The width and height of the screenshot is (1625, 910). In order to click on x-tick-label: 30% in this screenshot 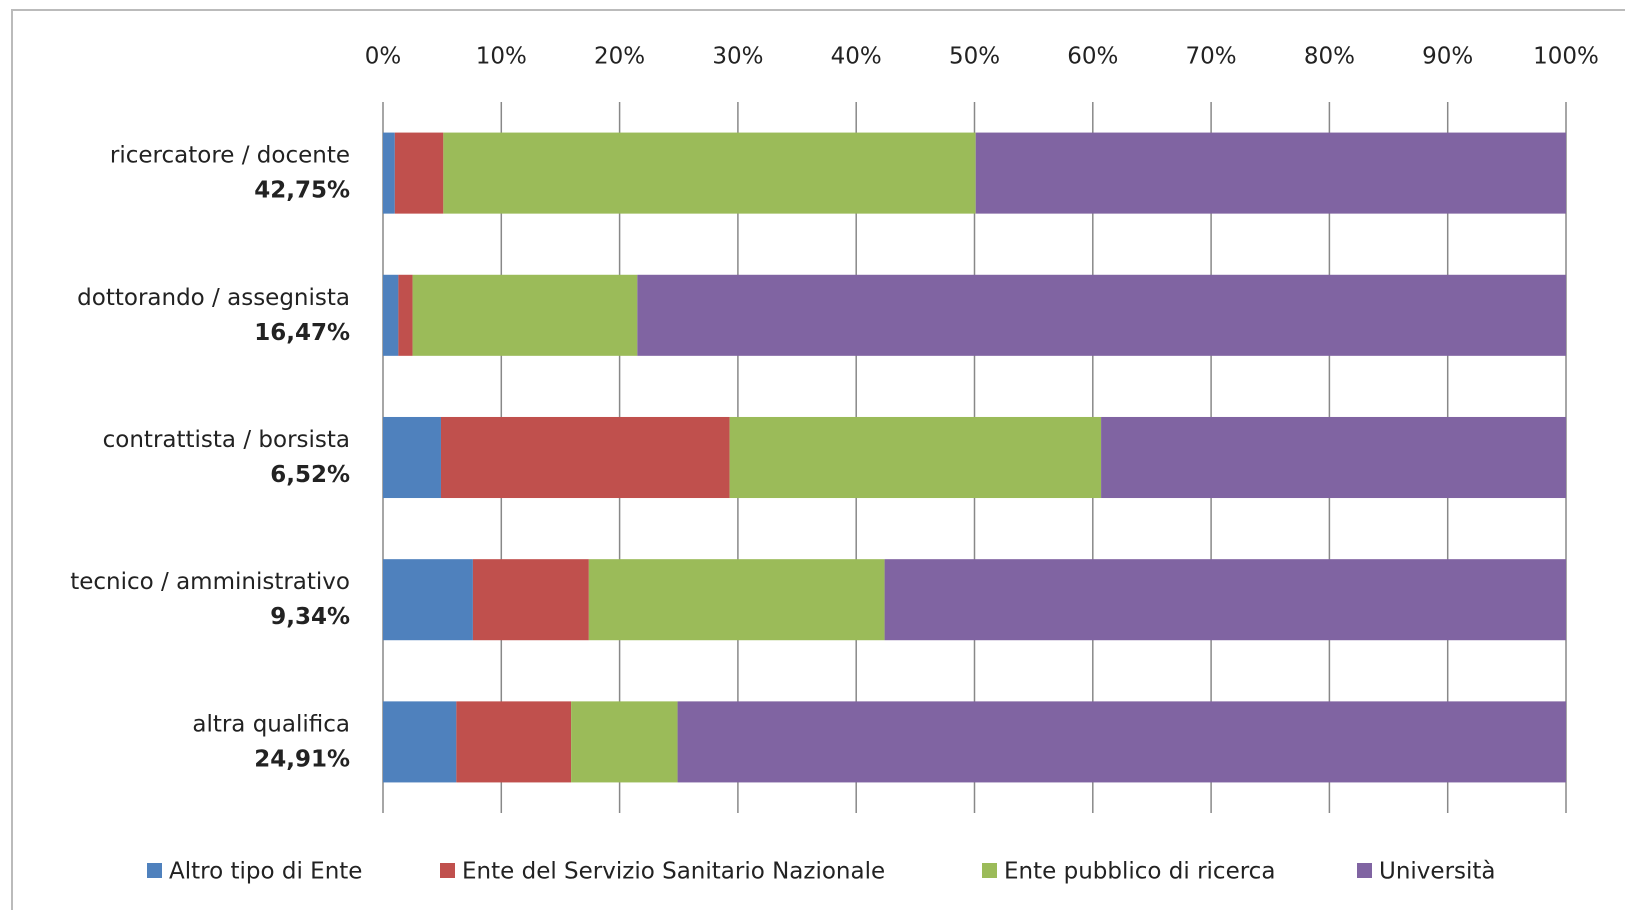, I will do `click(737, 57)`.